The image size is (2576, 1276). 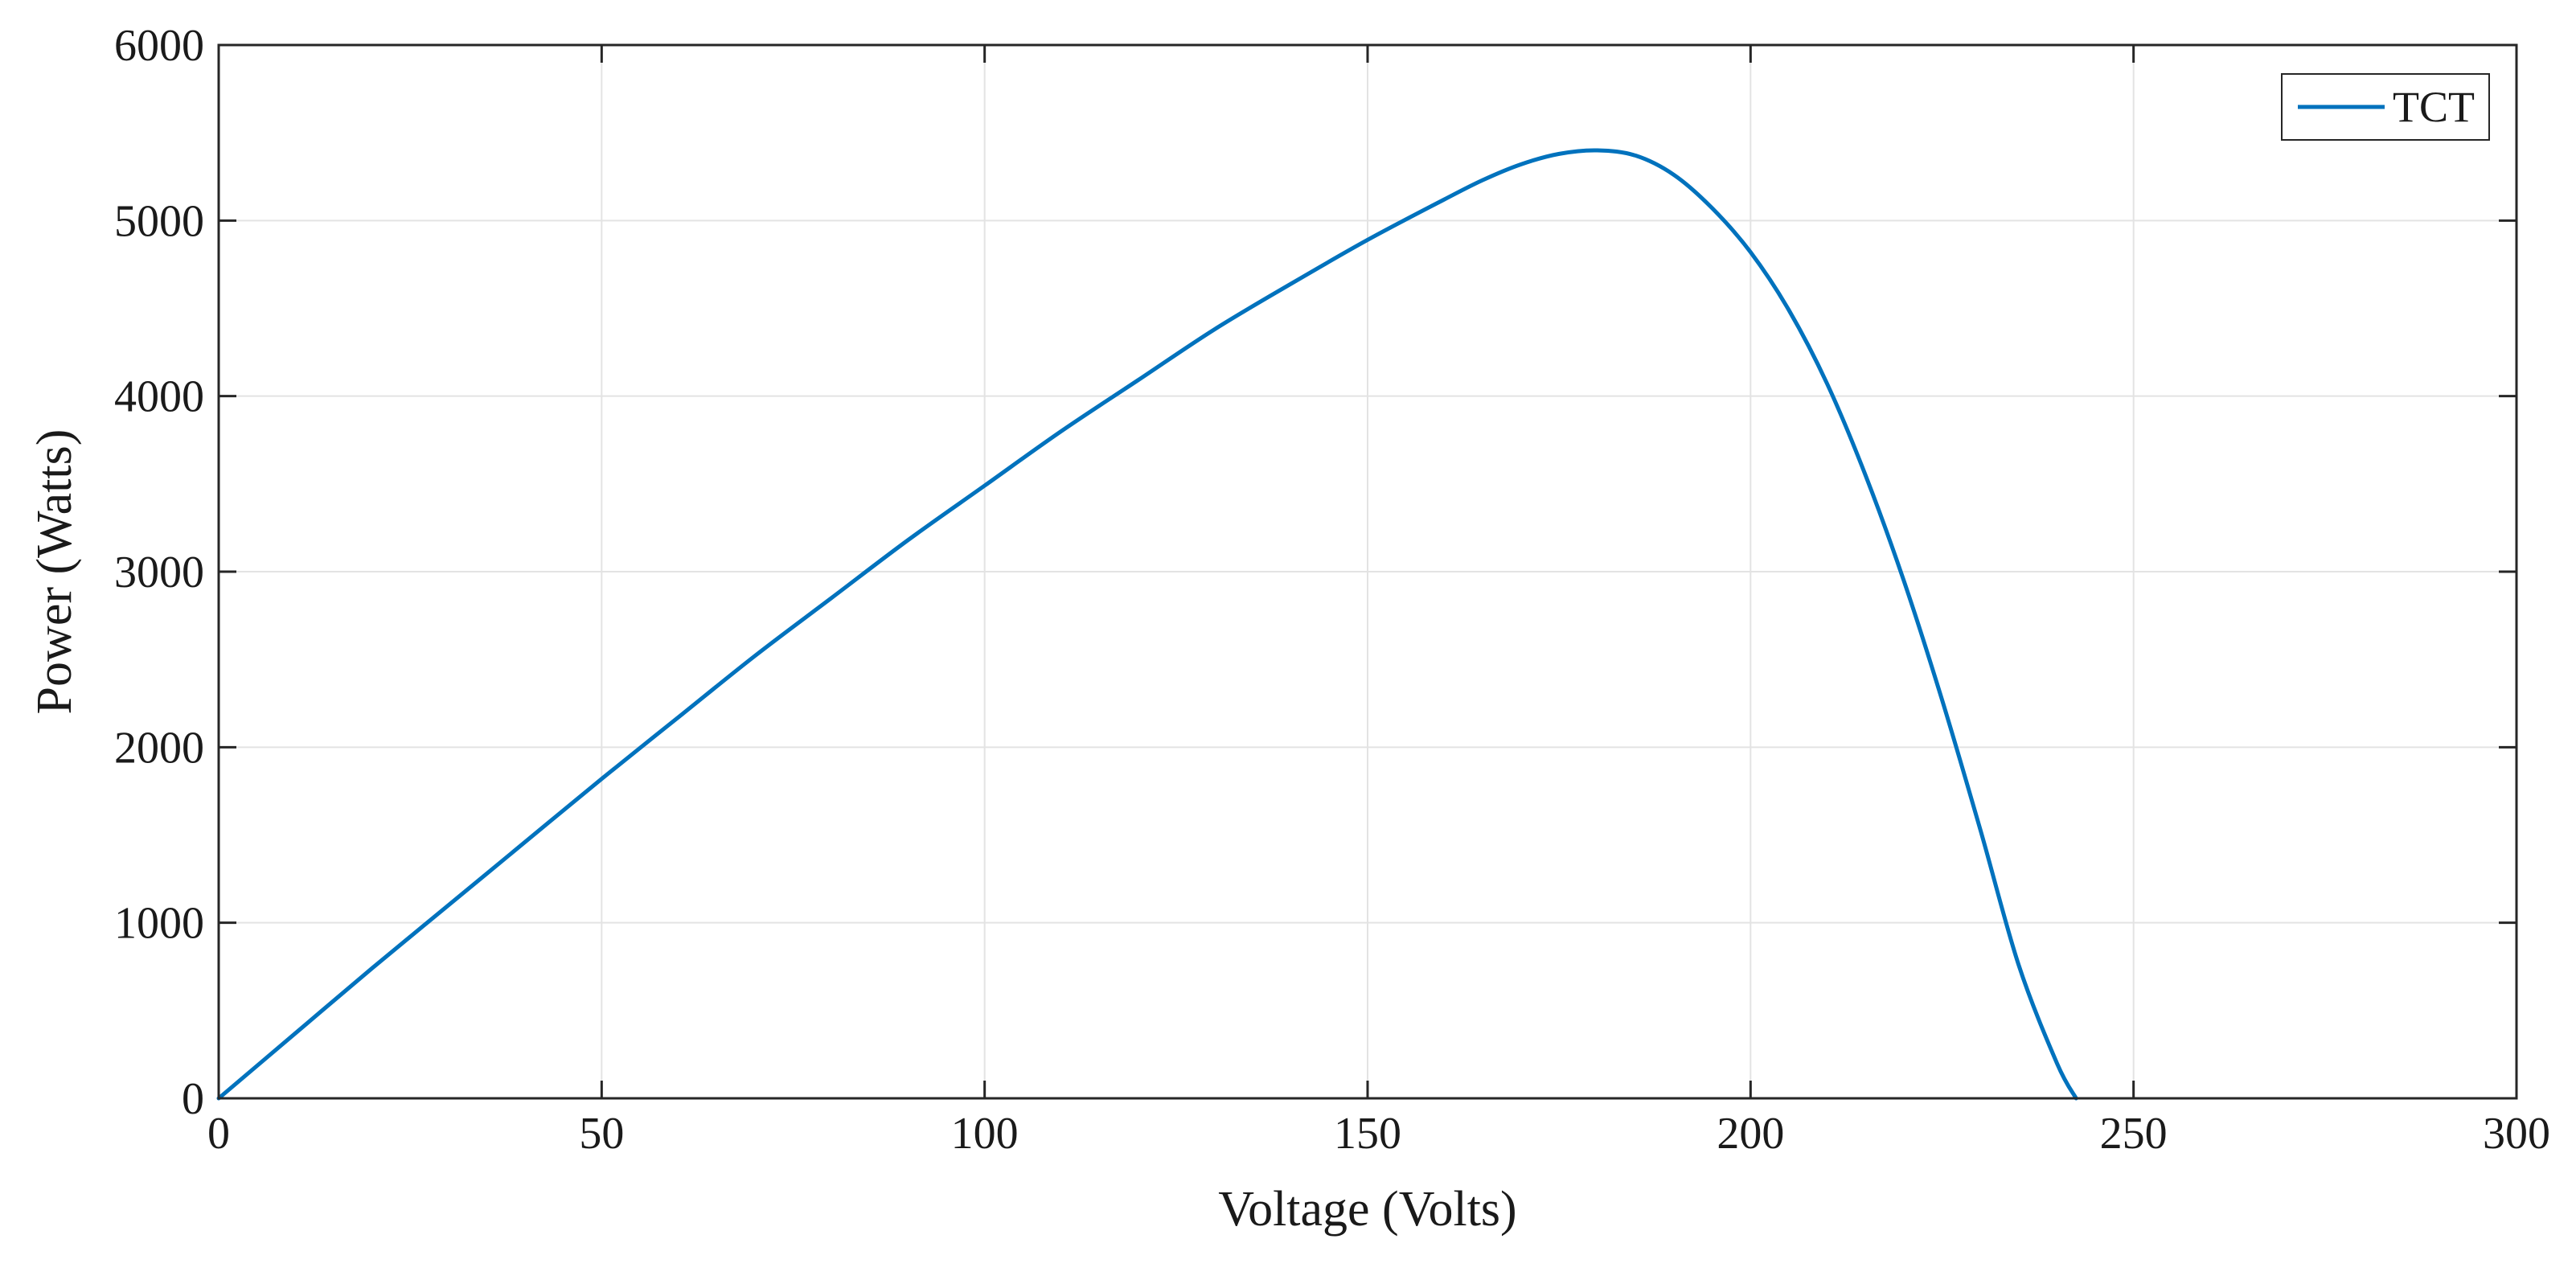 What do you see at coordinates (1367, 1209) in the screenshot?
I see `x-axis-label: Voltage (Volts)` at bounding box center [1367, 1209].